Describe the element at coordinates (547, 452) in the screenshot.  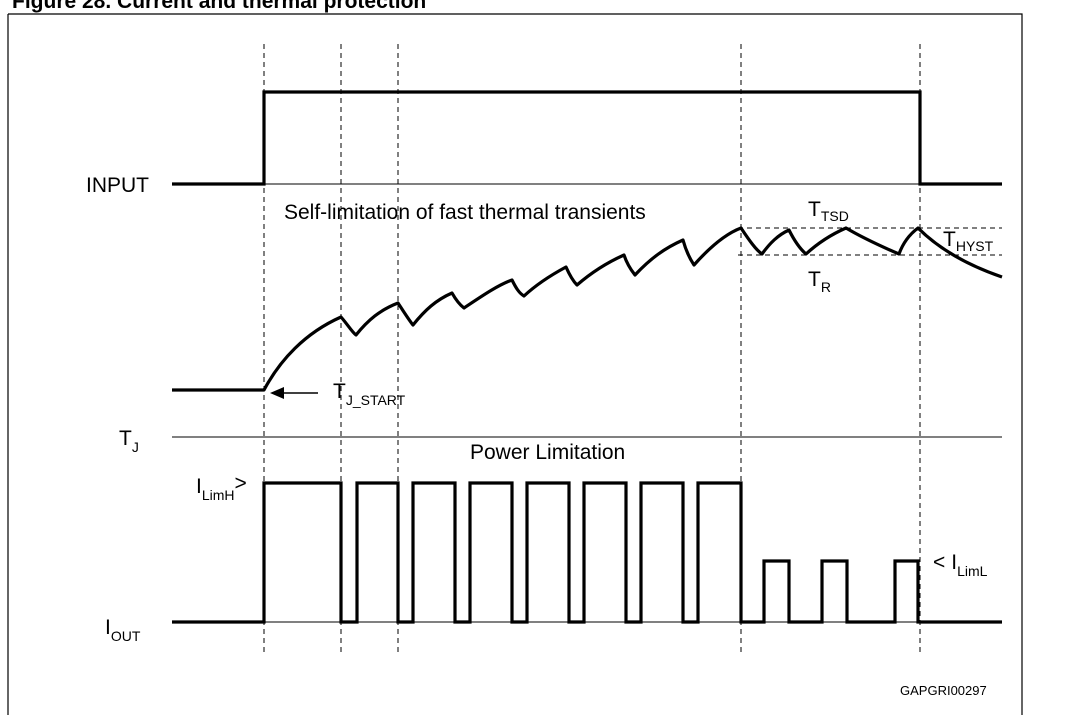
I see `power-limitation-label: Power Limitation` at that location.